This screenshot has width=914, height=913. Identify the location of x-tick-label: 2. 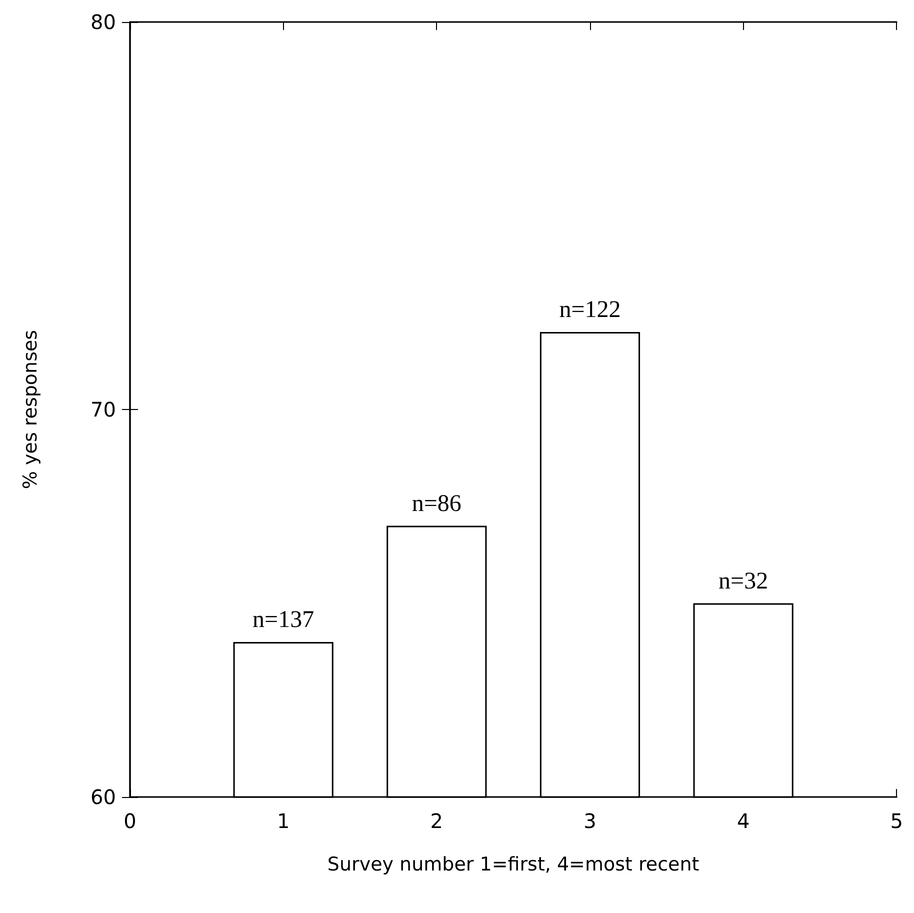
(437, 821).